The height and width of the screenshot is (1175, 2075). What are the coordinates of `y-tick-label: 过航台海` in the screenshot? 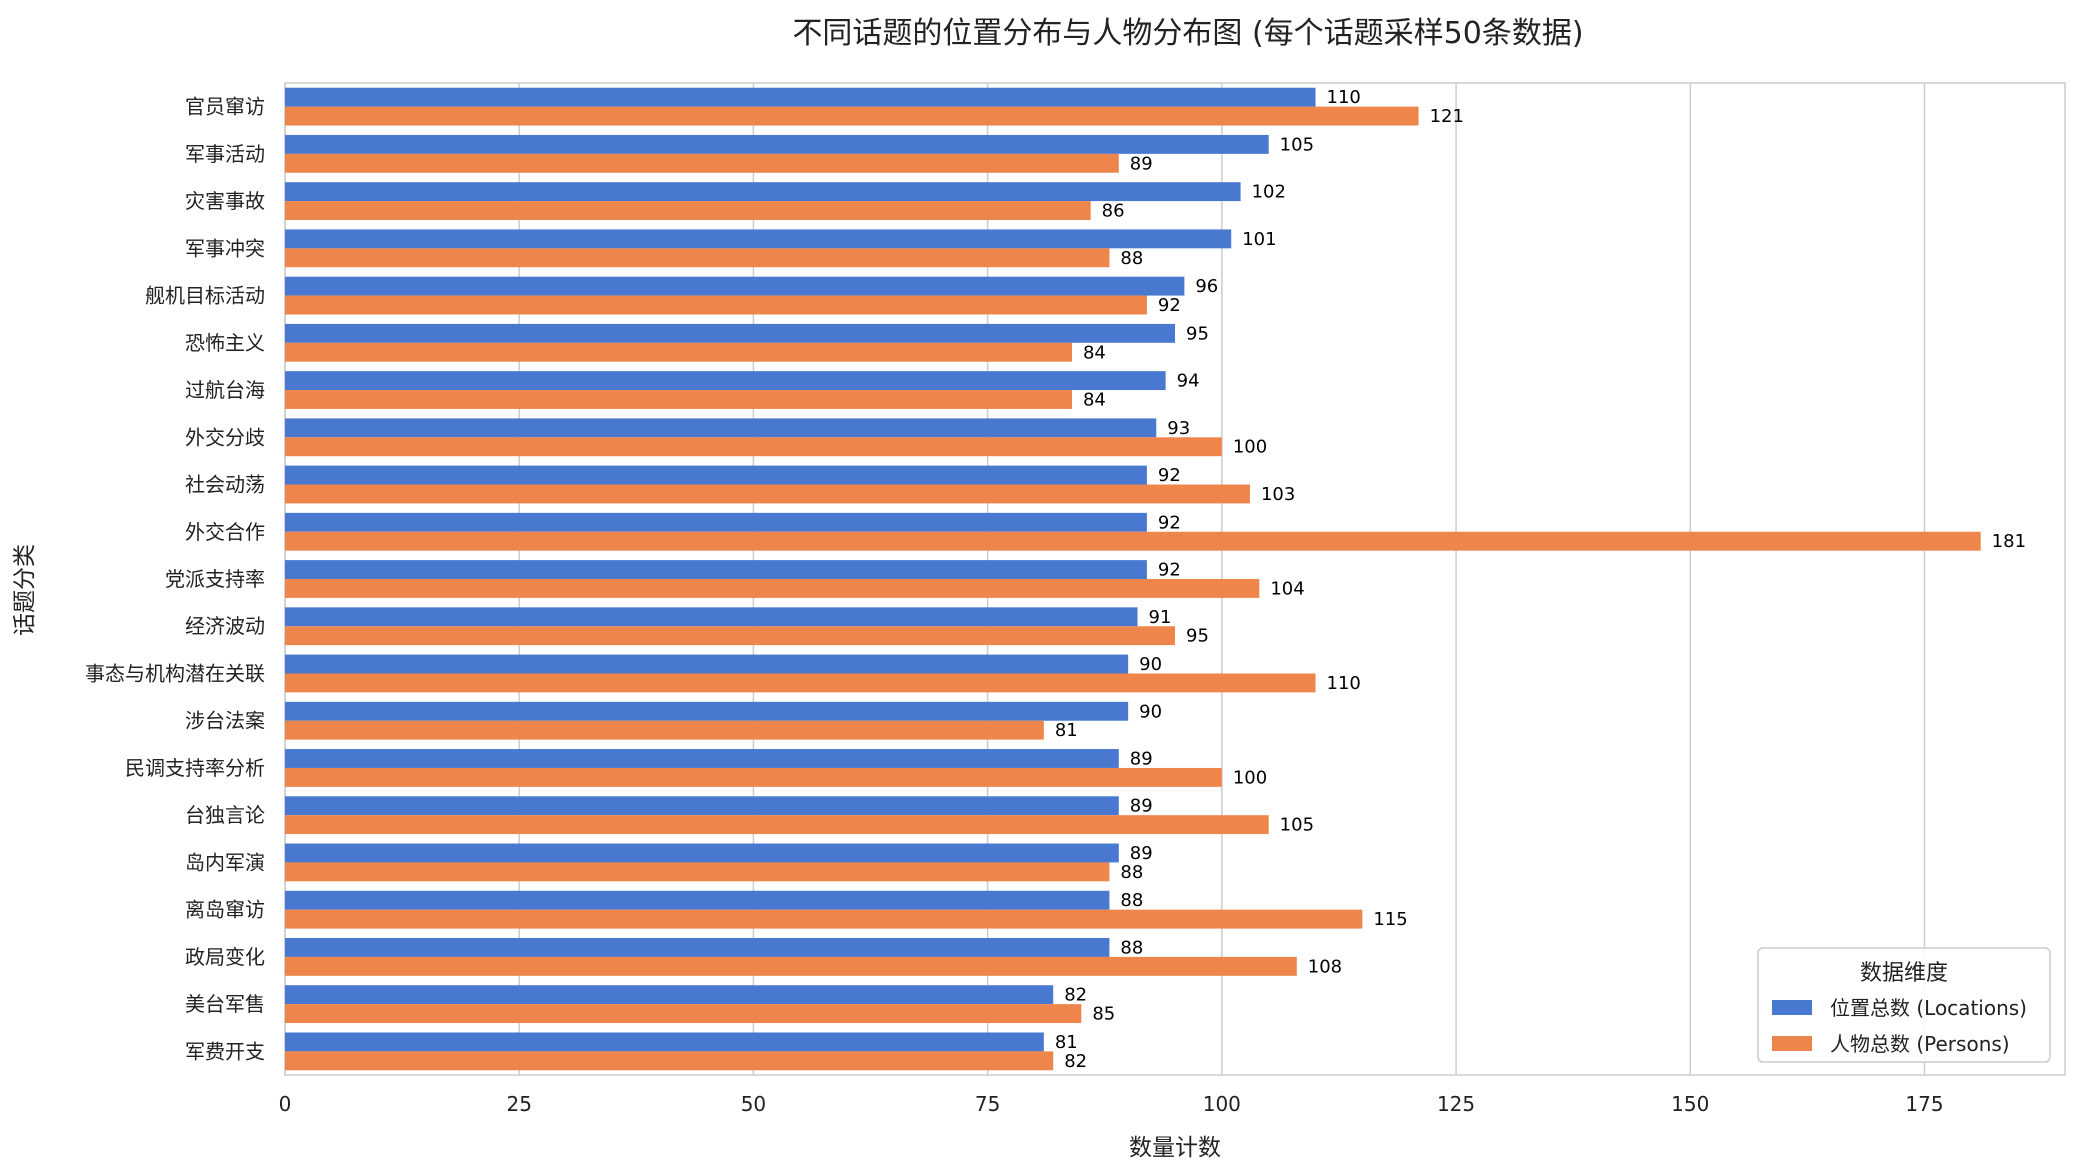 It's located at (225, 390).